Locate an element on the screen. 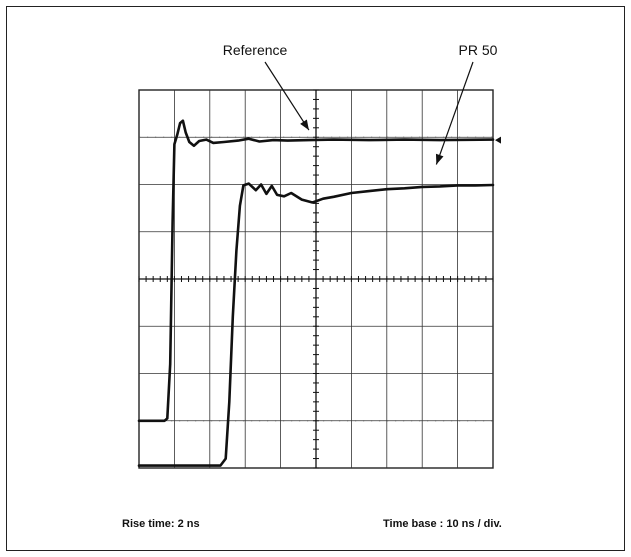 This screenshot has width=631, height=557. rise-time-caption: Rise time: 2 ns is located at coordinates (161, 524).